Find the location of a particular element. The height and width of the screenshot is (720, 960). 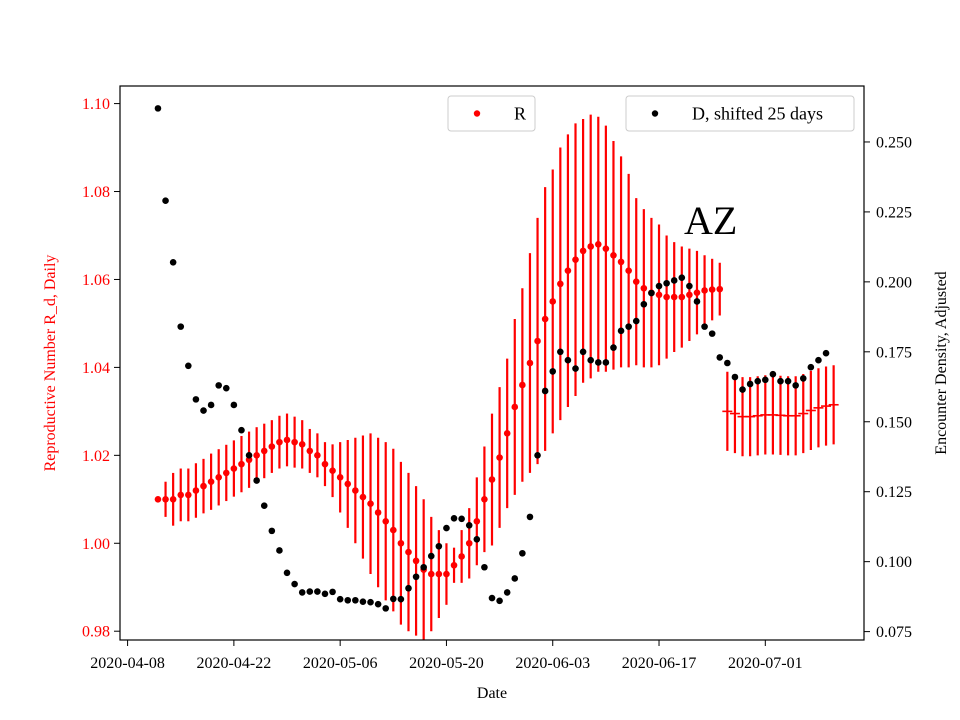

right-y-tick-label: 0.100 is located at coordinates (894, 562).